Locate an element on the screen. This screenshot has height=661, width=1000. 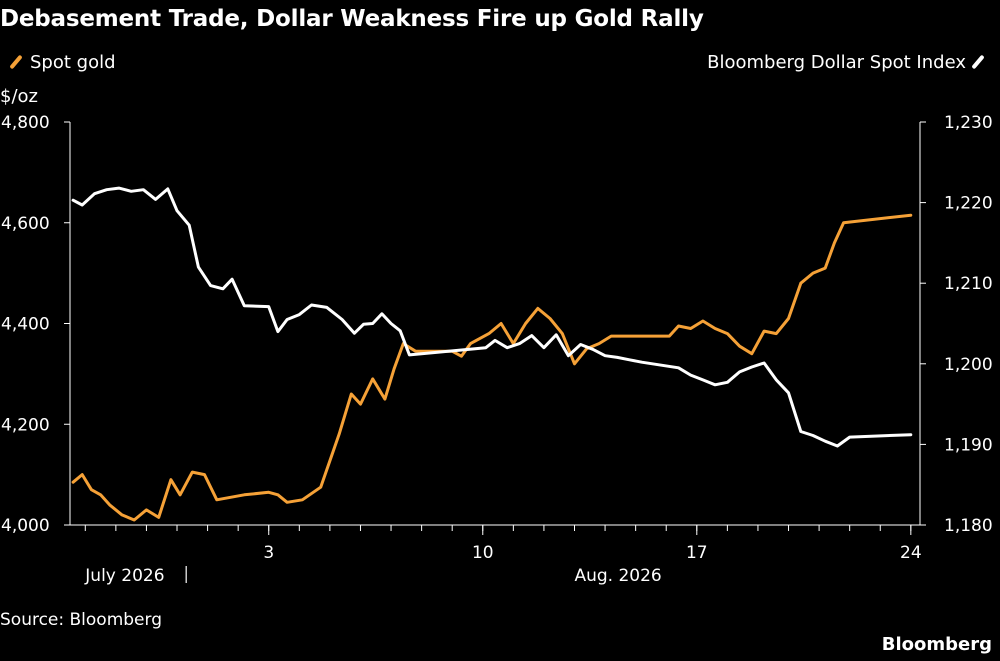
bloomberg-logo: Bloomberg is located at coordinates (936, 644).